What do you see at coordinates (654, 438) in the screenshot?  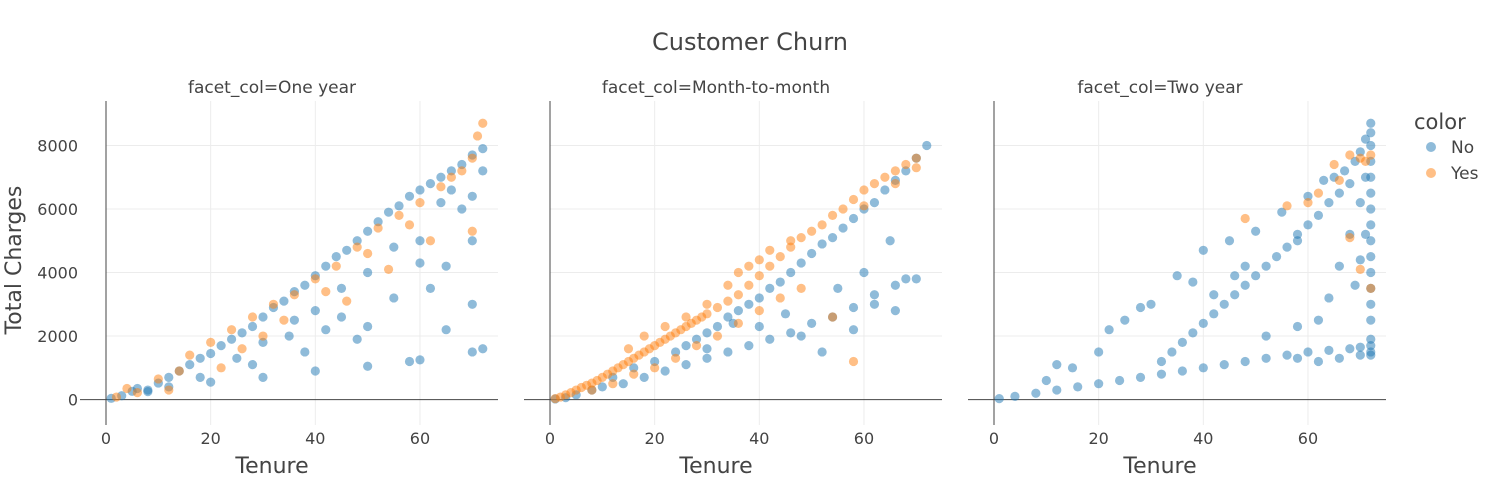 I see `x-tick-label: 20` at bounding box center [654, 438].